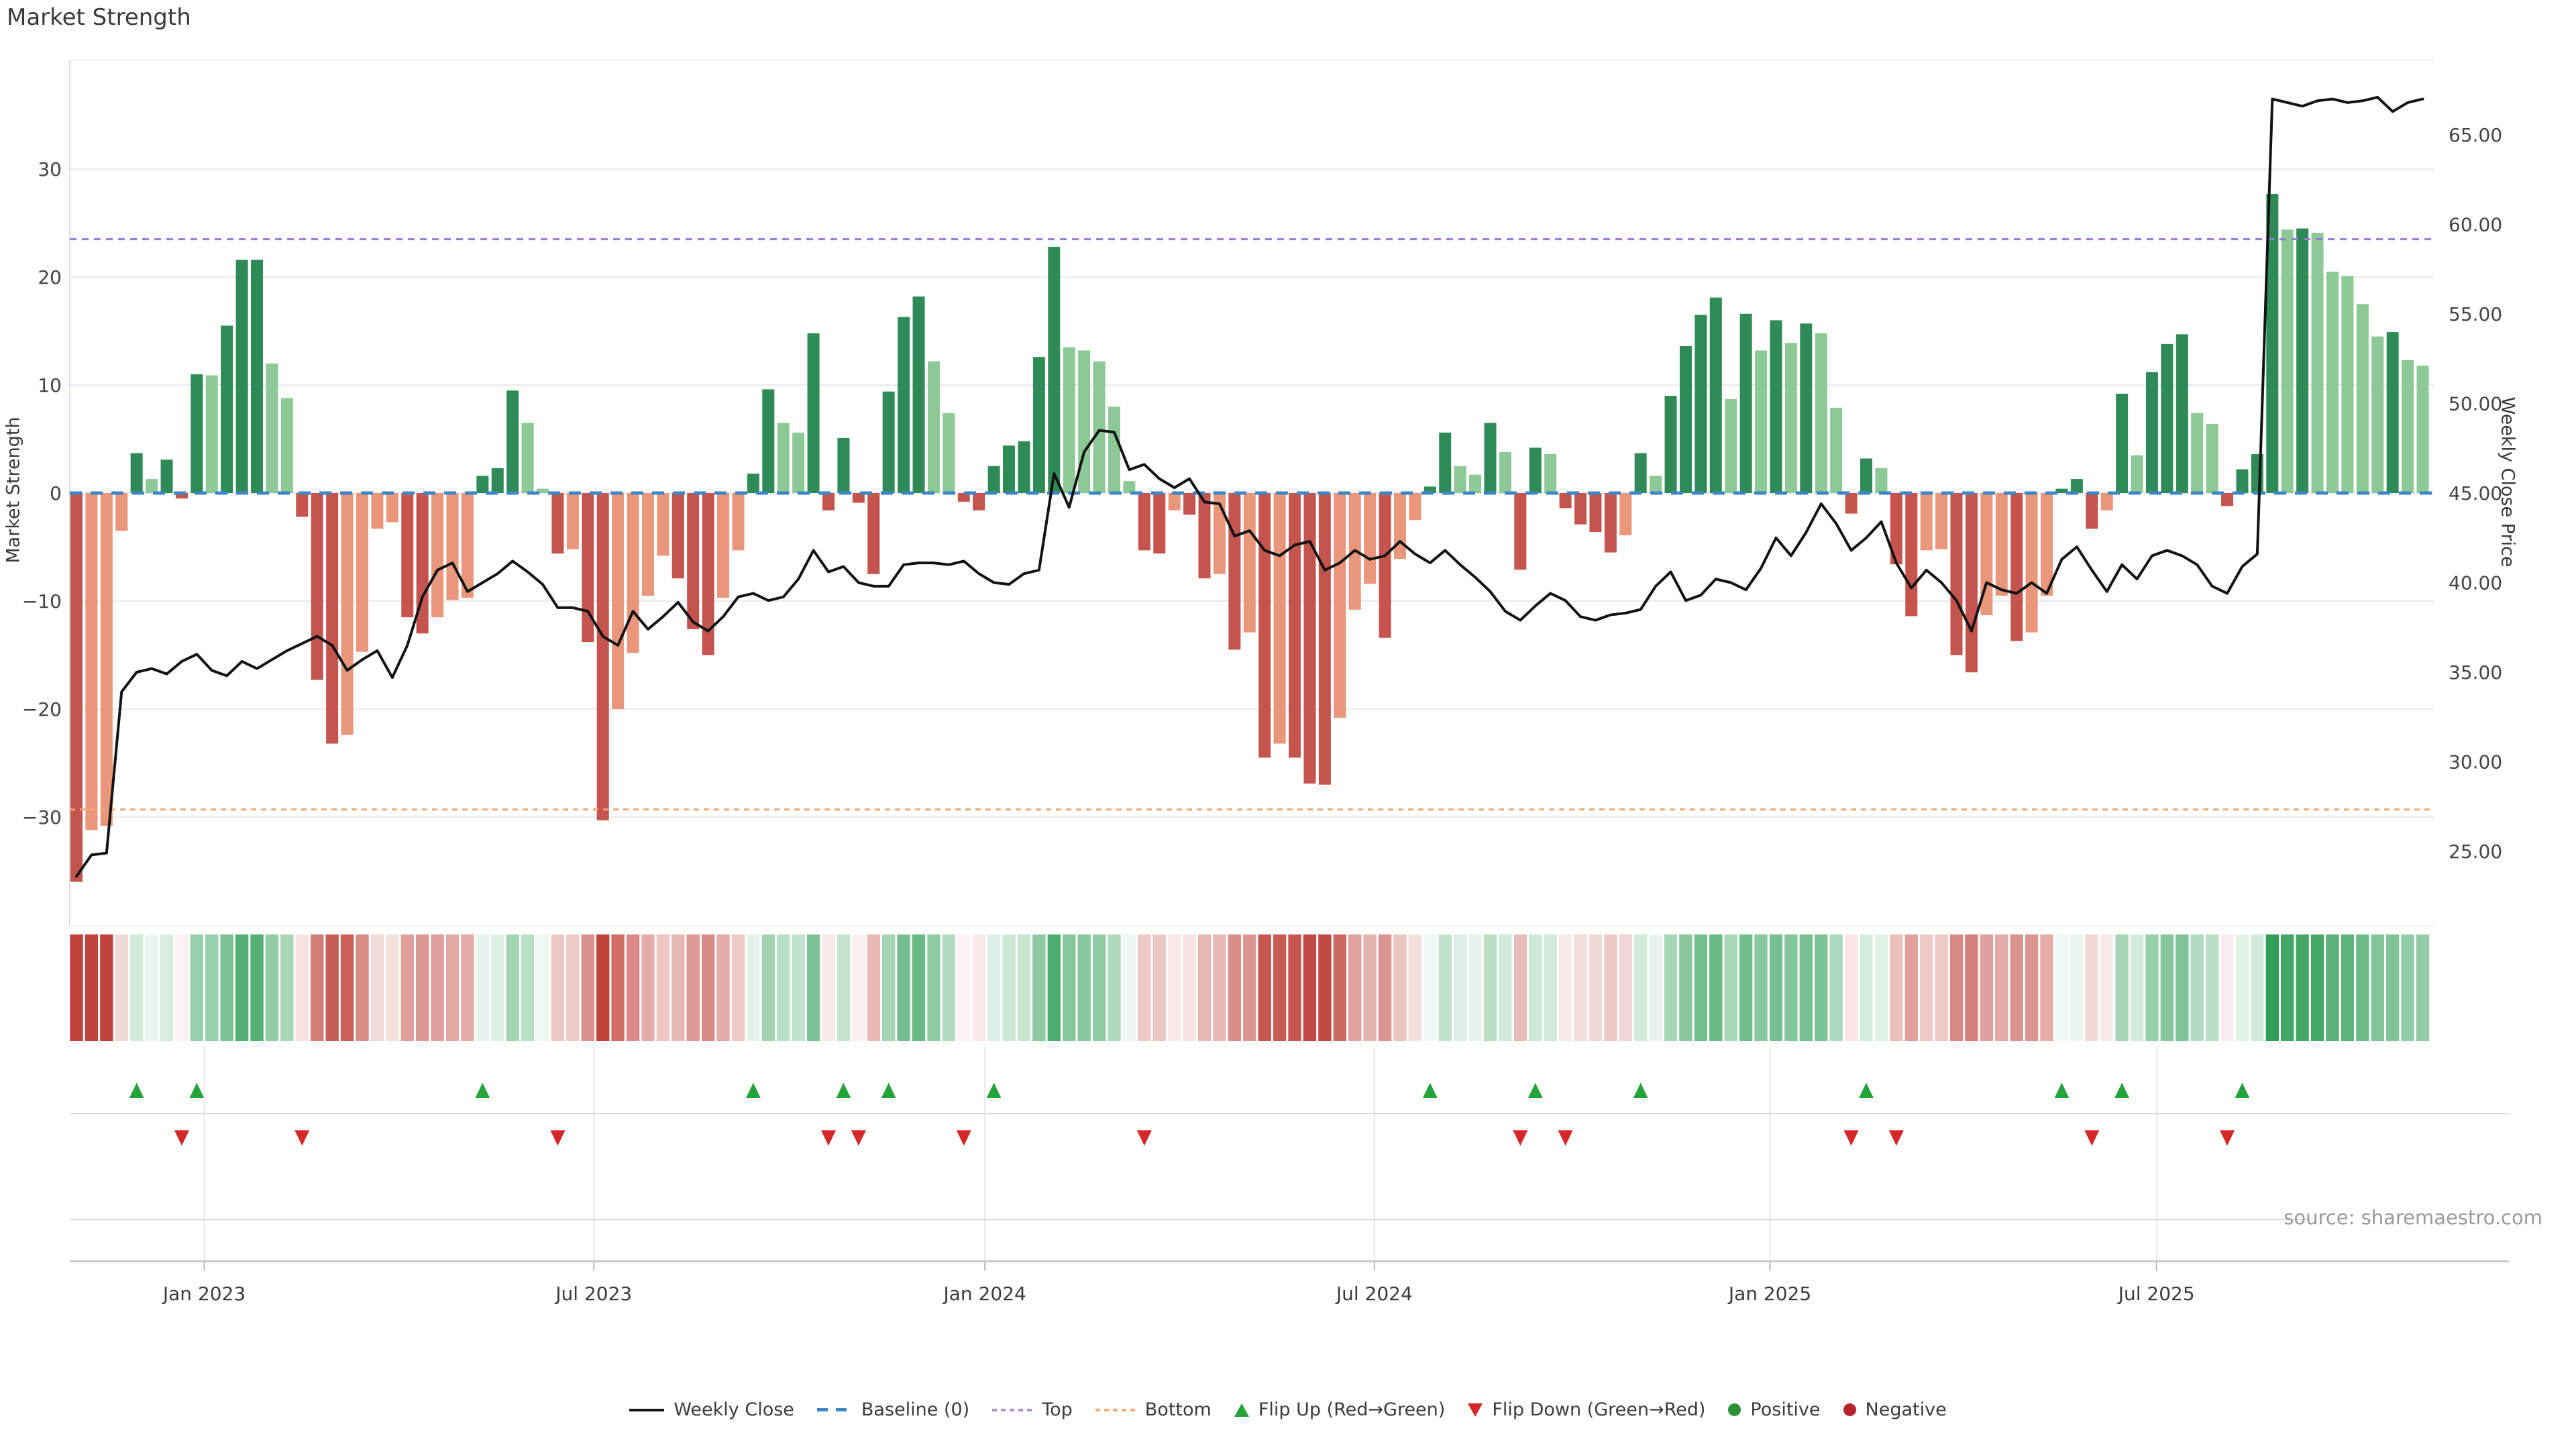 This screenshot has height=1449, width=2576. Describe the element at coordinates (2475, 672) in the screenshot. I see `right-axis-tick: 35.00` at that location.